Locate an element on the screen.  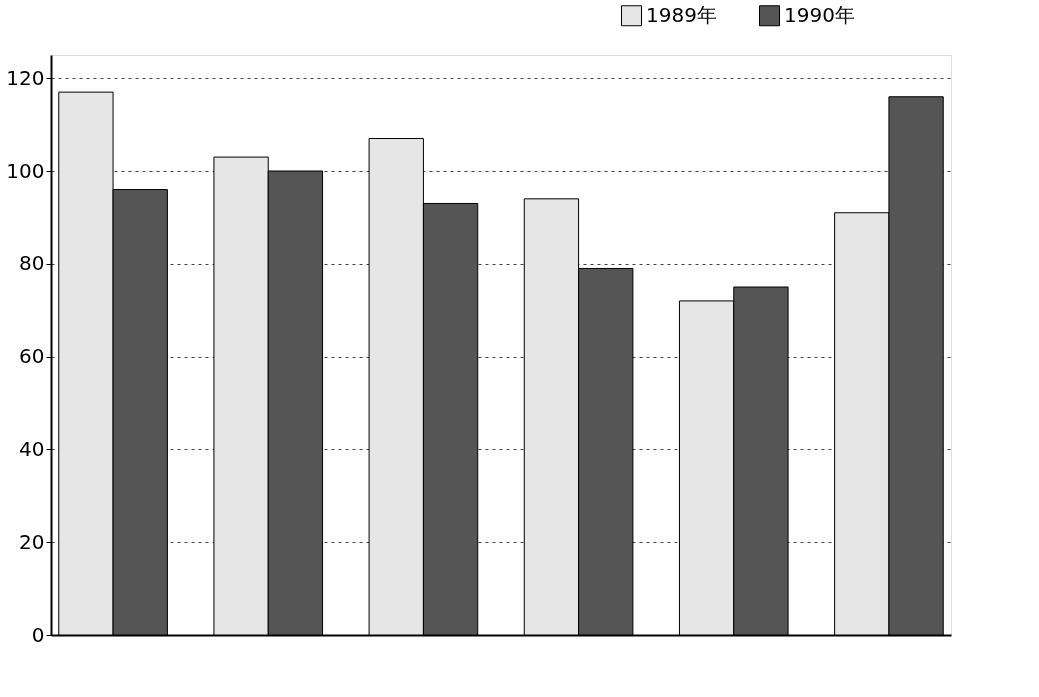
legend-label: 1990年 is located at coordinates (819, 14).